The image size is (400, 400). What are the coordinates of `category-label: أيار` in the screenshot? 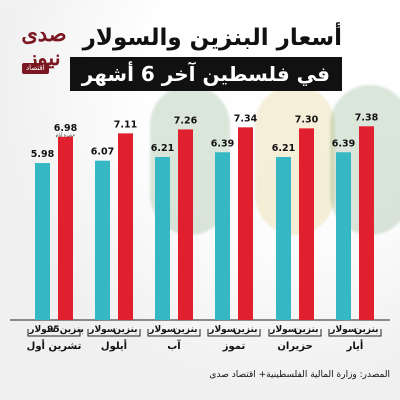 It's located at (355, 345).